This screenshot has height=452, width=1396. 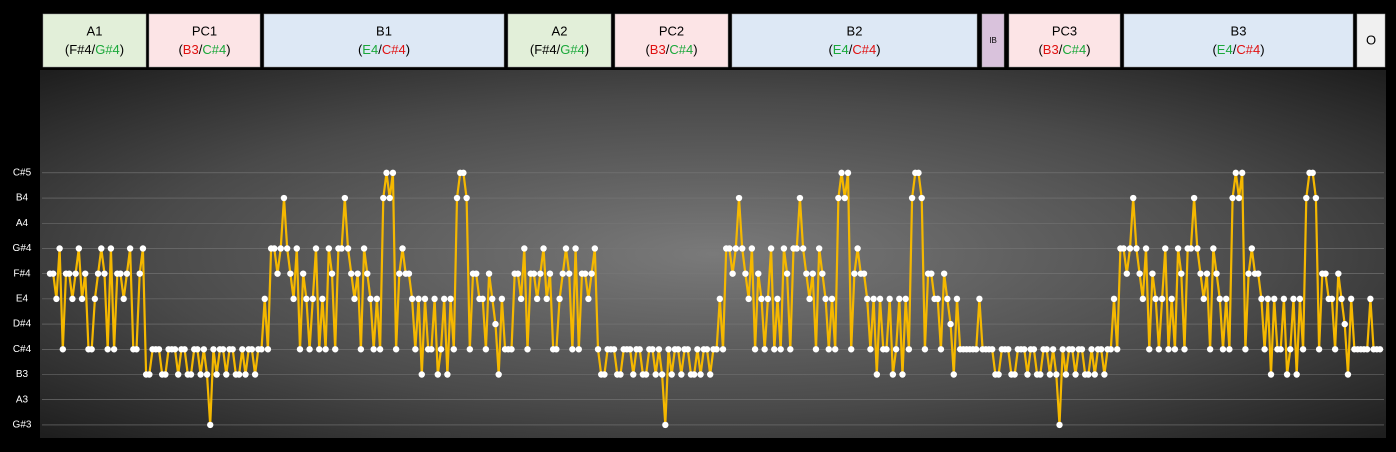 What do you see at coordinates (22, 425) in the screenshot?
I see `y-tick-label: G#3` at bounding box center [22, 425].